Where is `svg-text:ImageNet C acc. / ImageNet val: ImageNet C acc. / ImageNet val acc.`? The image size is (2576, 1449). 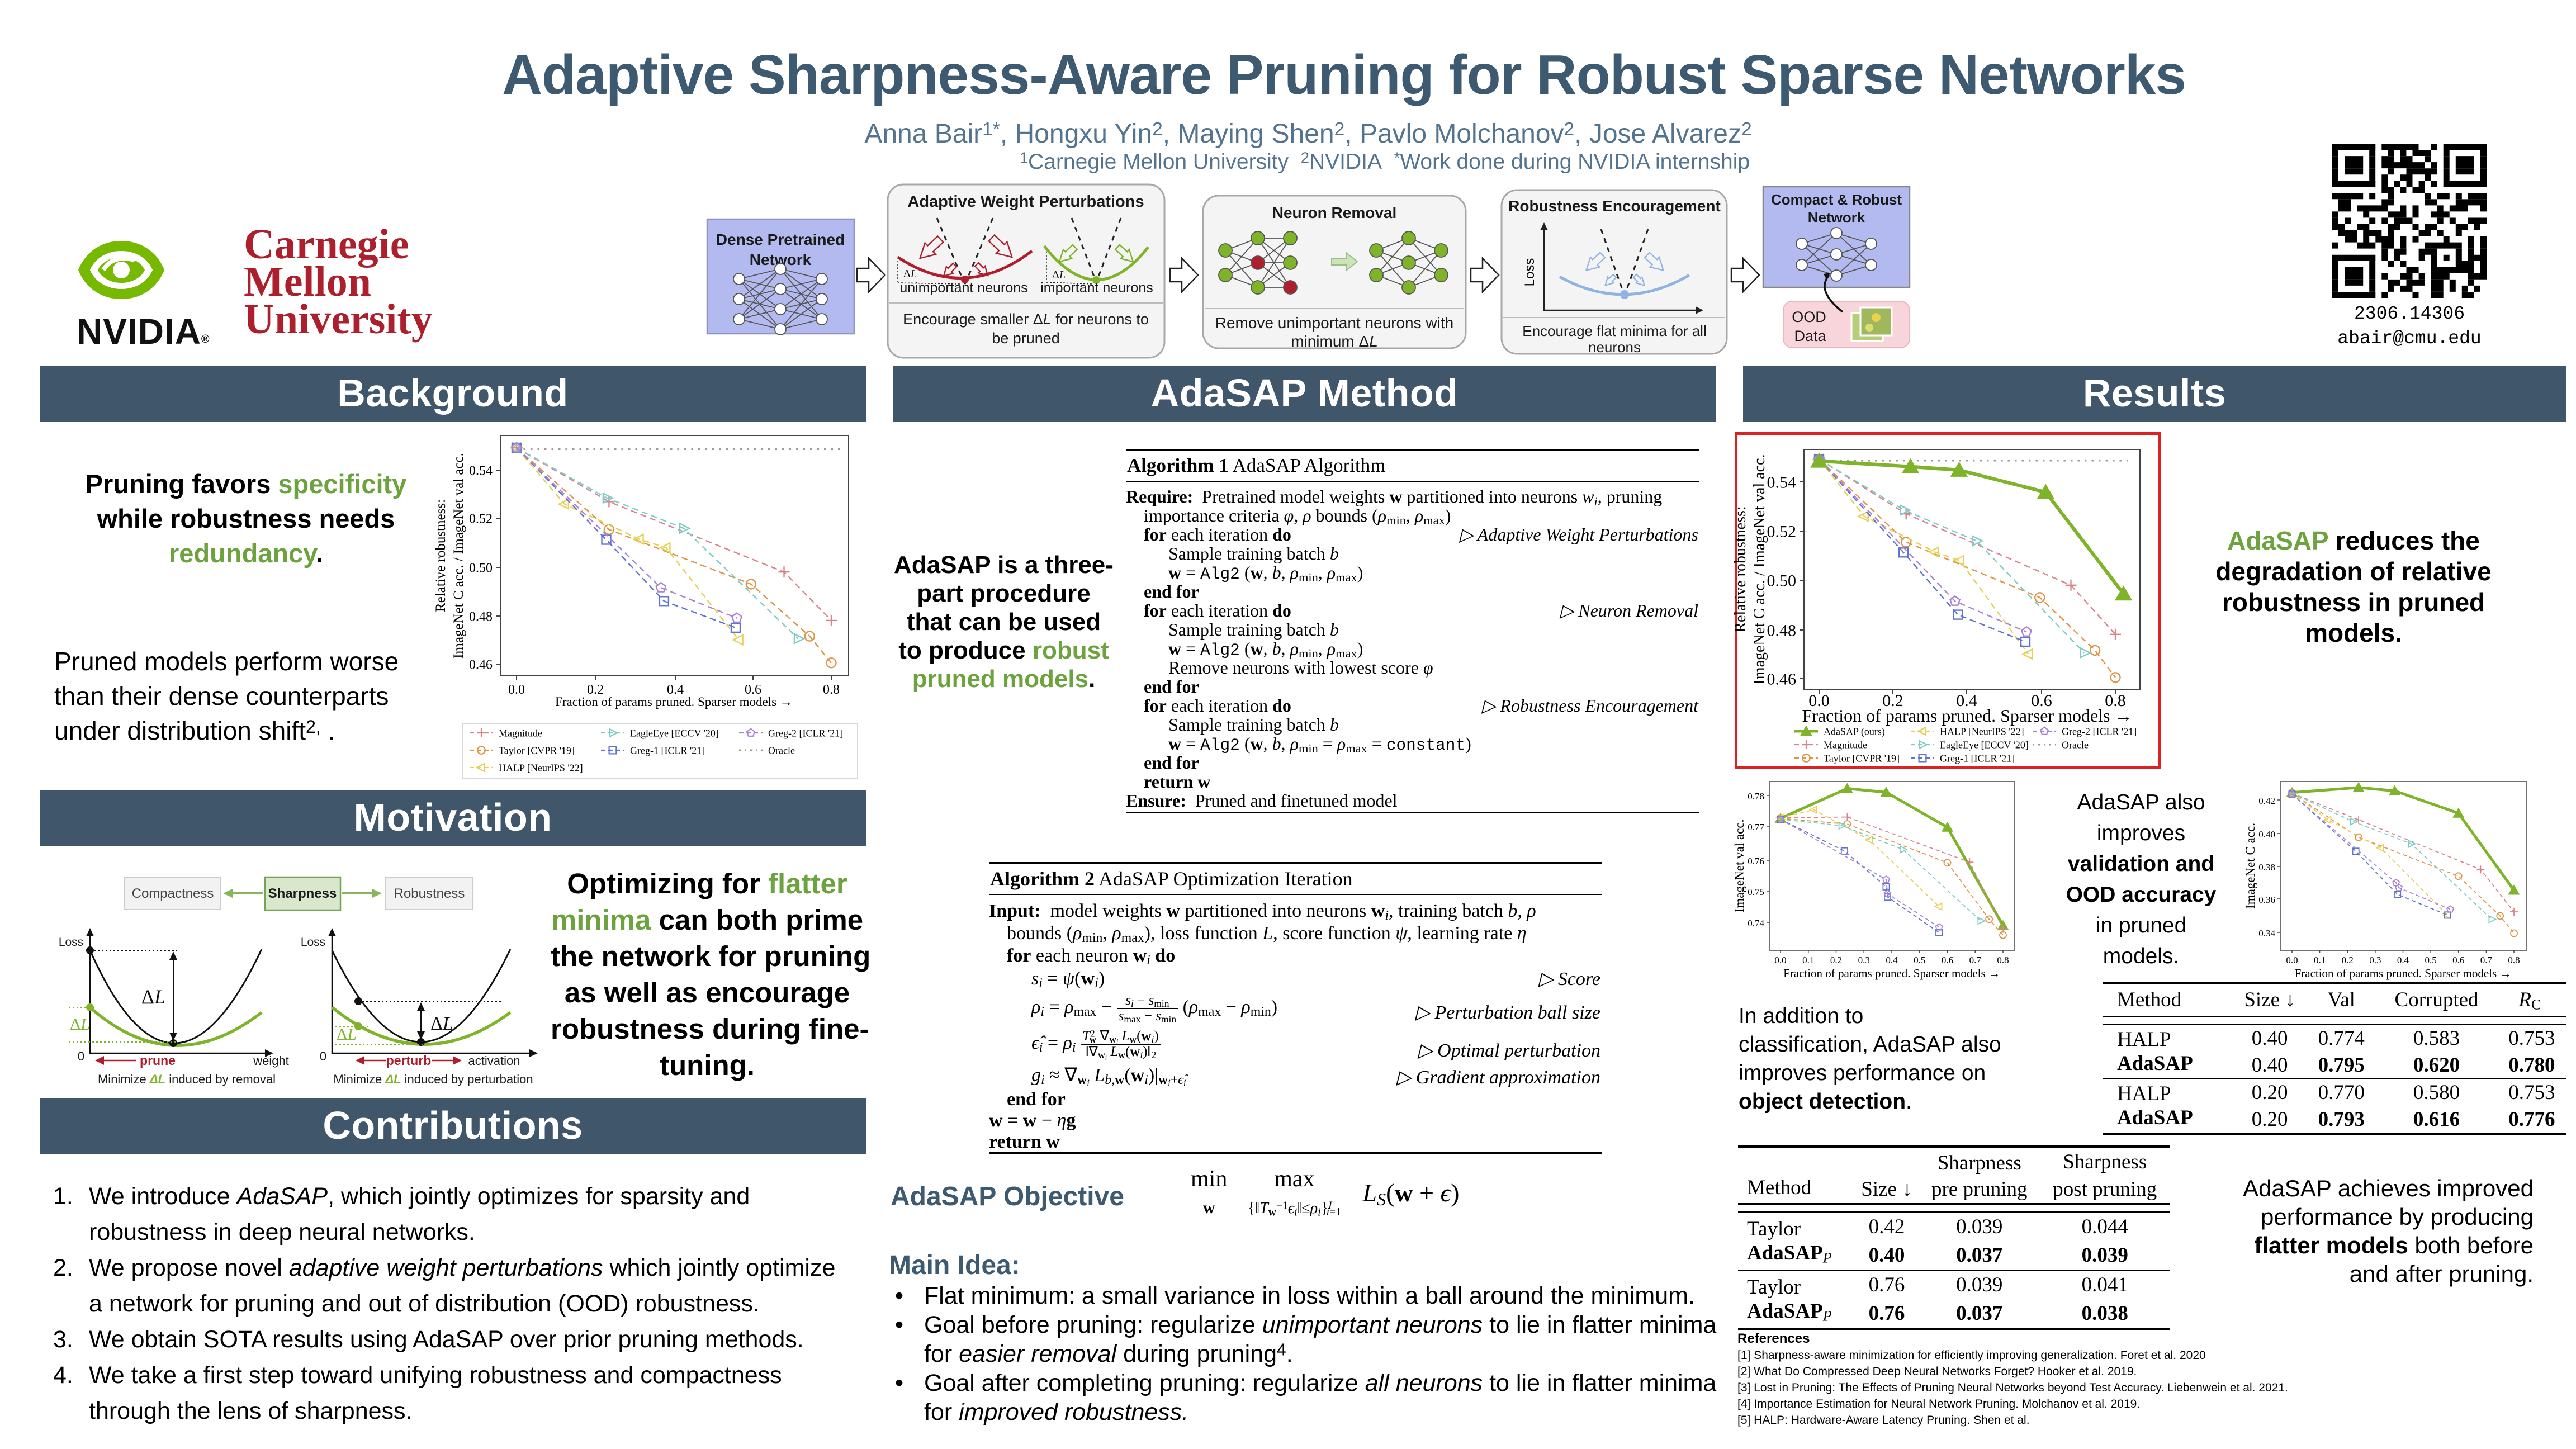 svg-text:ImageNet C acc. / ImageNet val: ImageNet C acc. / ImageNet val acc. is located at coordinates (458, 556).